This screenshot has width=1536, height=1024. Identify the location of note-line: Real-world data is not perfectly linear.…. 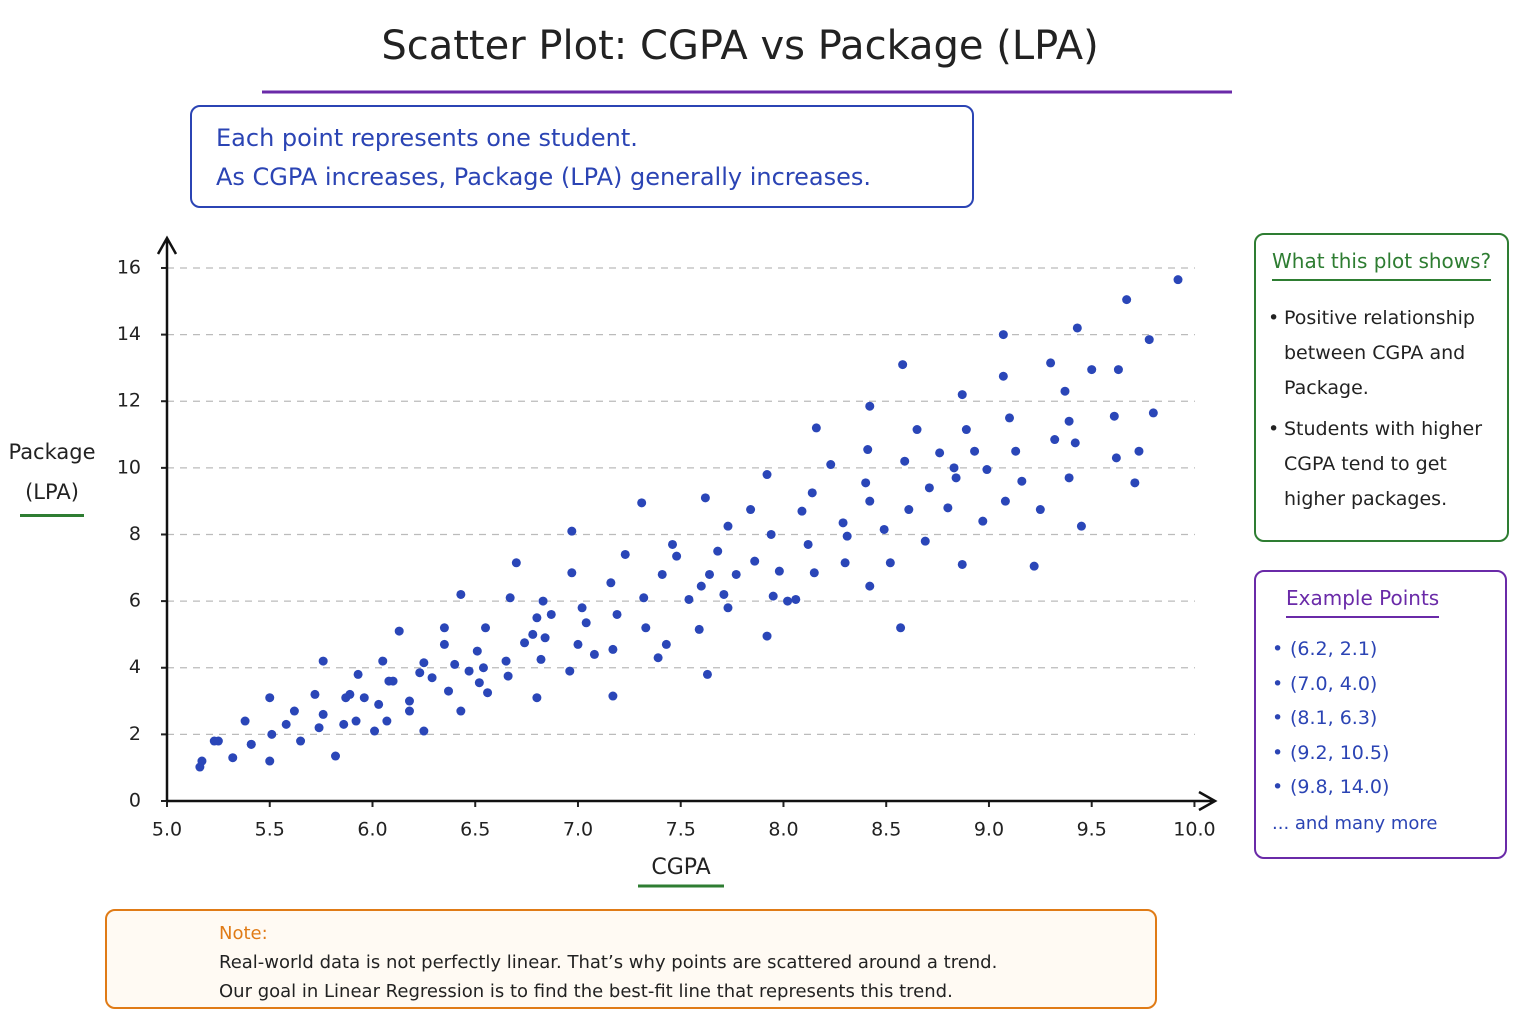
(608, 962).